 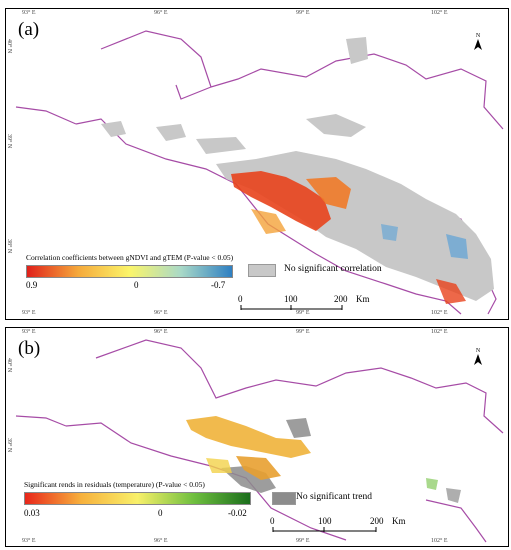 What do you see at coordinates (29, 29) in the screenshot?
I see `panel-label: (a)` at bounding box center [29, 29].